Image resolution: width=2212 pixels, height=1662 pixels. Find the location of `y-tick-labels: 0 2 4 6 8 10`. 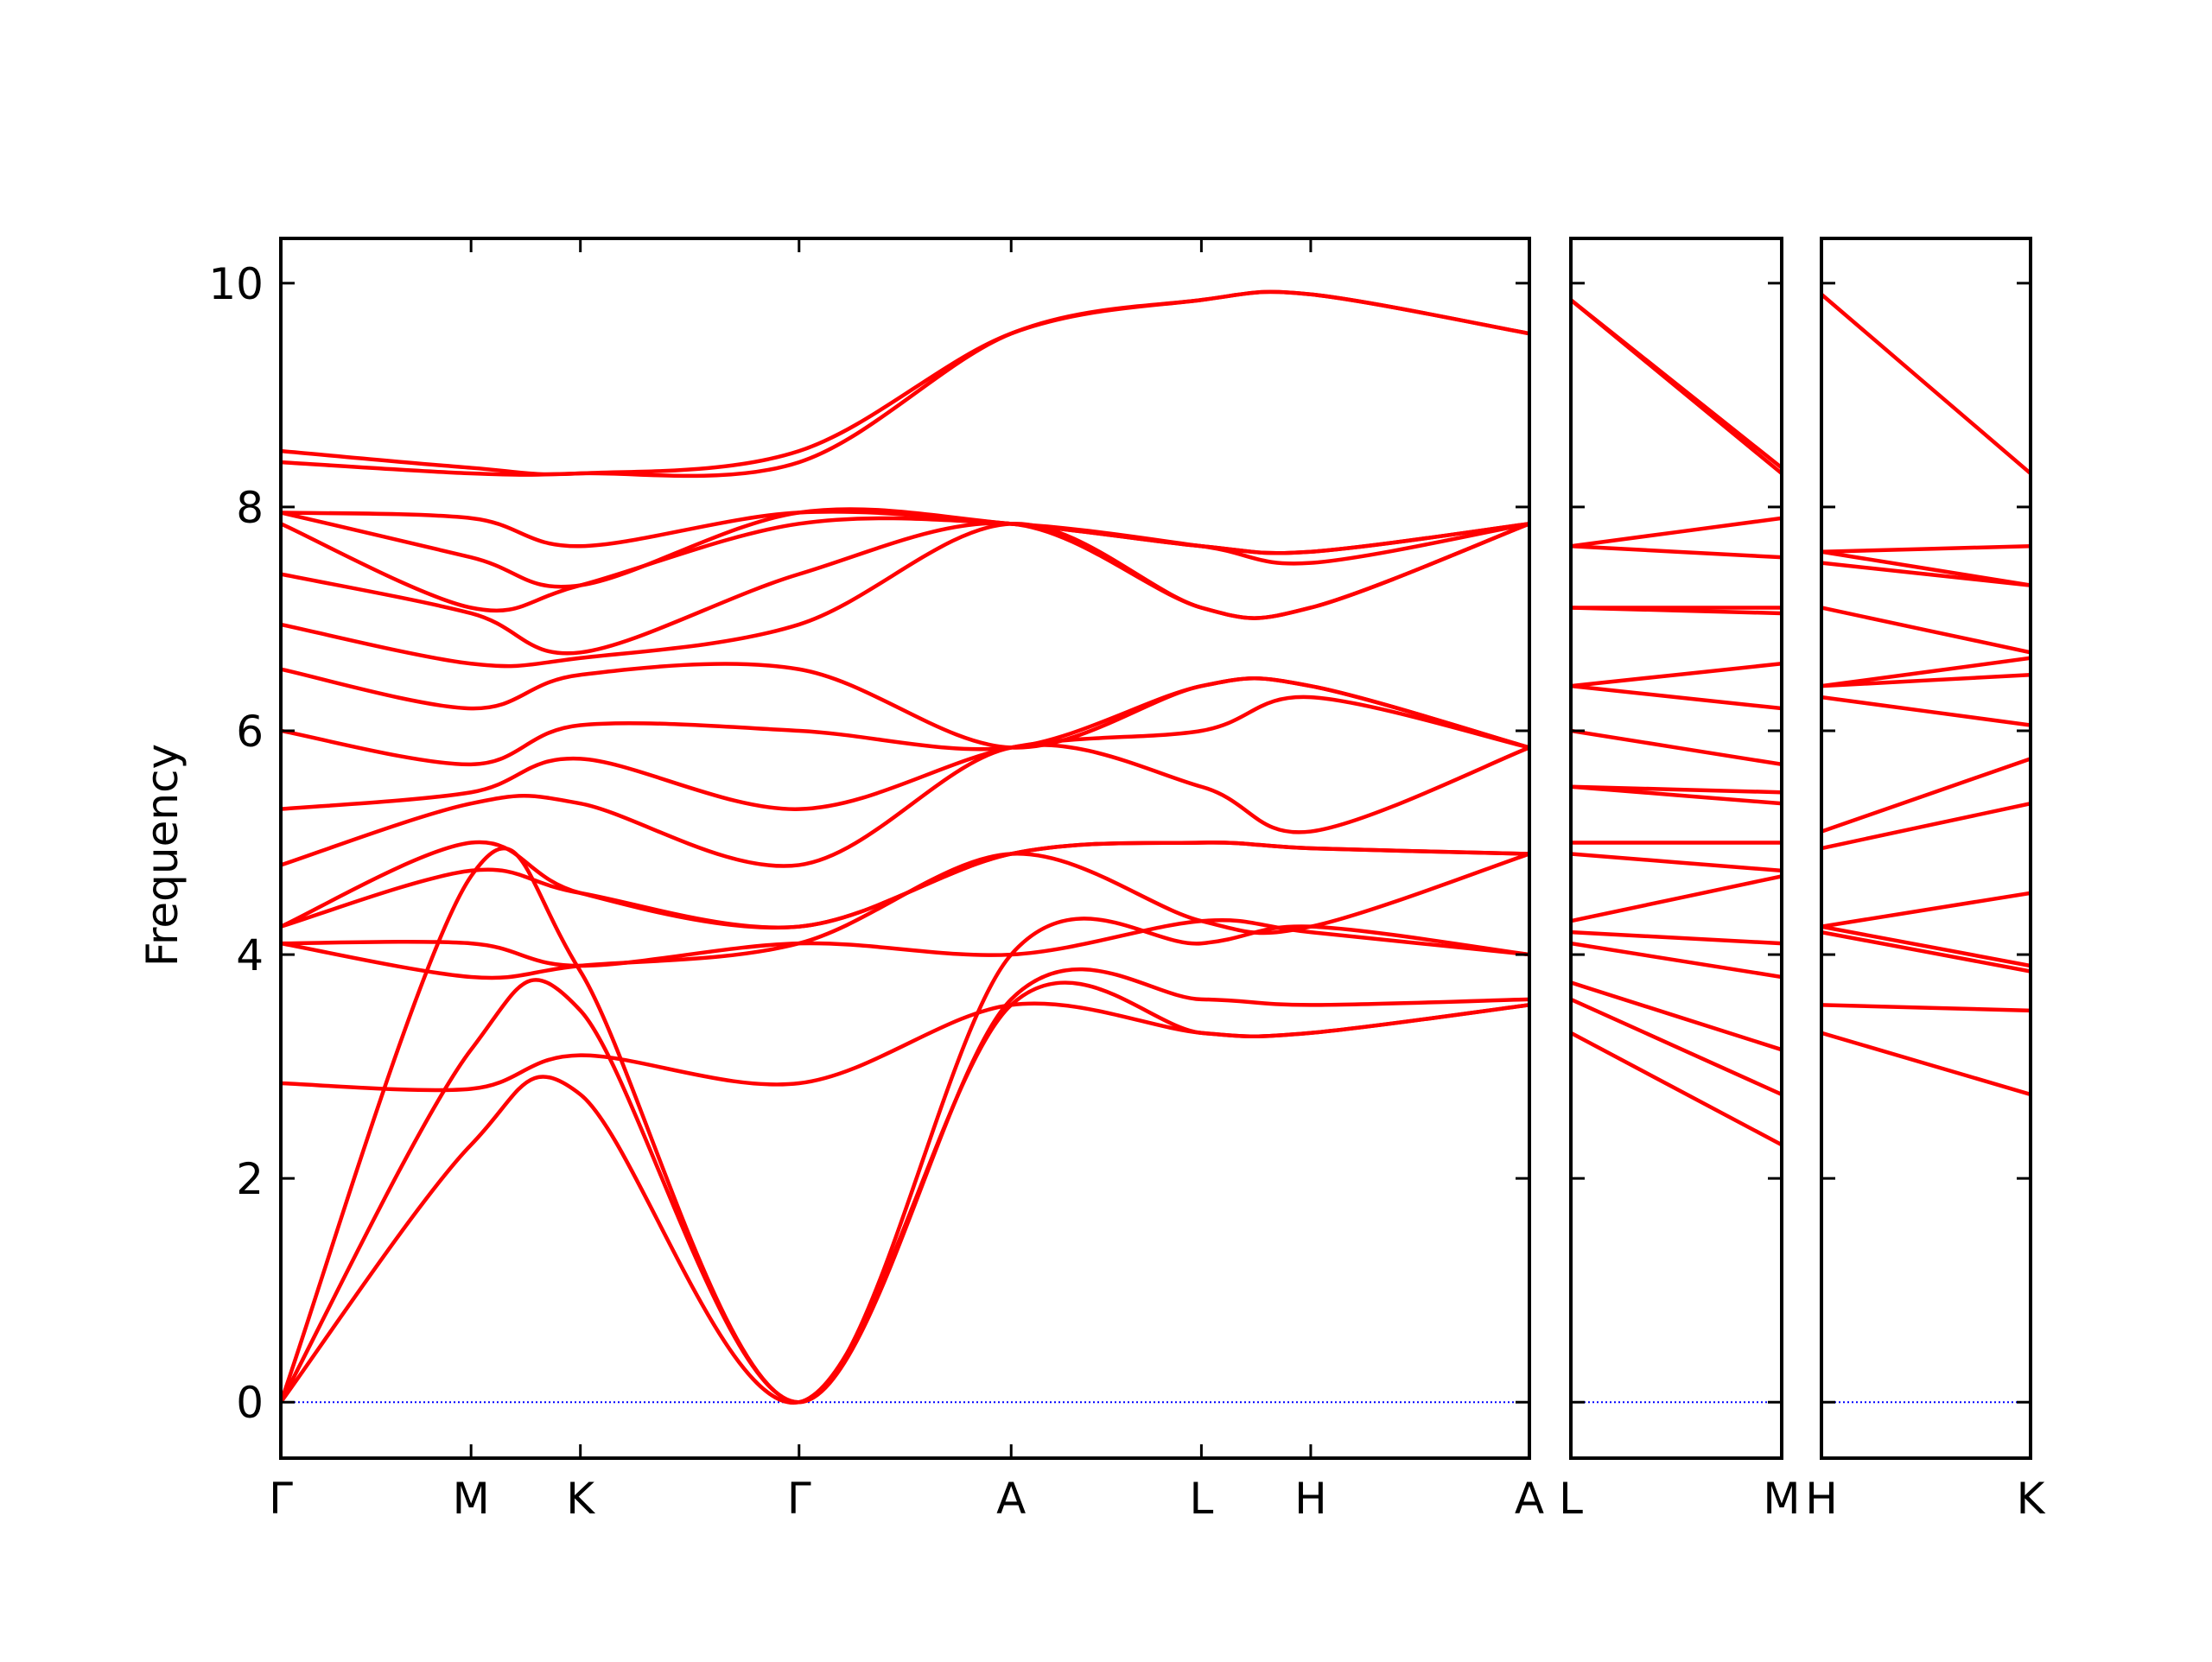

y-tick-labels: 0 2 4 6 8 10 is located at coordinates (236, 843).